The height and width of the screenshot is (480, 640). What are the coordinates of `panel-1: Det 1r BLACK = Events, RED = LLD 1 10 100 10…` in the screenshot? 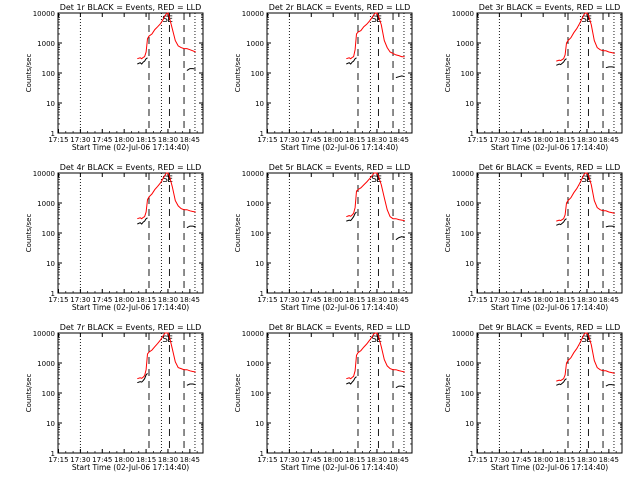 It's located at (114, 77).